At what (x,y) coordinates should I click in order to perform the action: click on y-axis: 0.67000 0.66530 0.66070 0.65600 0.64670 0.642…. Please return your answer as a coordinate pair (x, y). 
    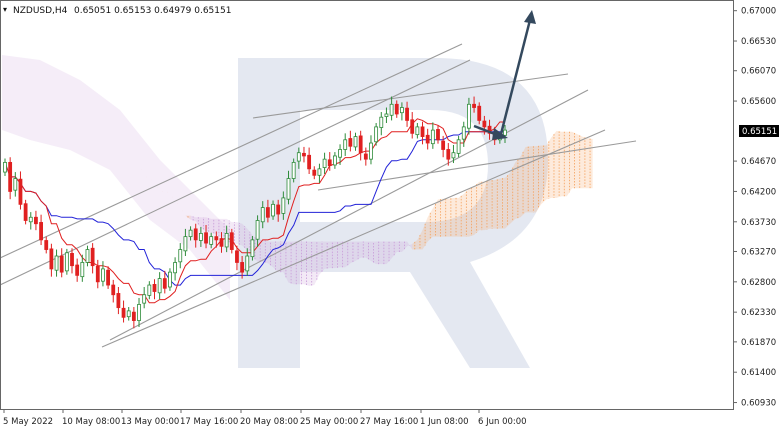
    Looking at the image, I should click on (754, 208).